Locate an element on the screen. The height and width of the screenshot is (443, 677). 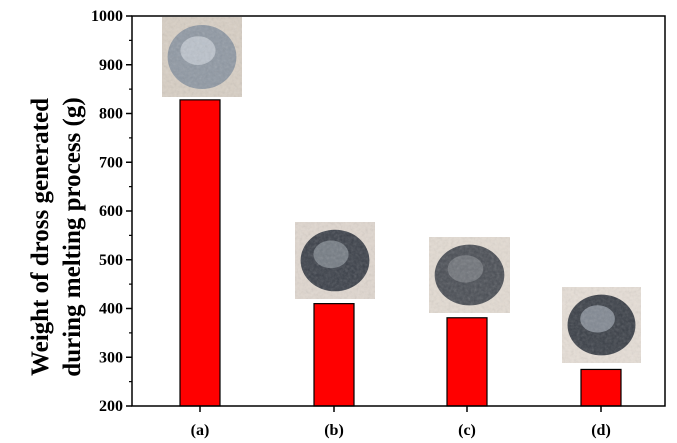
x-axis-ticks: (a) (b) (c) (d) is located at coordinates (401, 422).